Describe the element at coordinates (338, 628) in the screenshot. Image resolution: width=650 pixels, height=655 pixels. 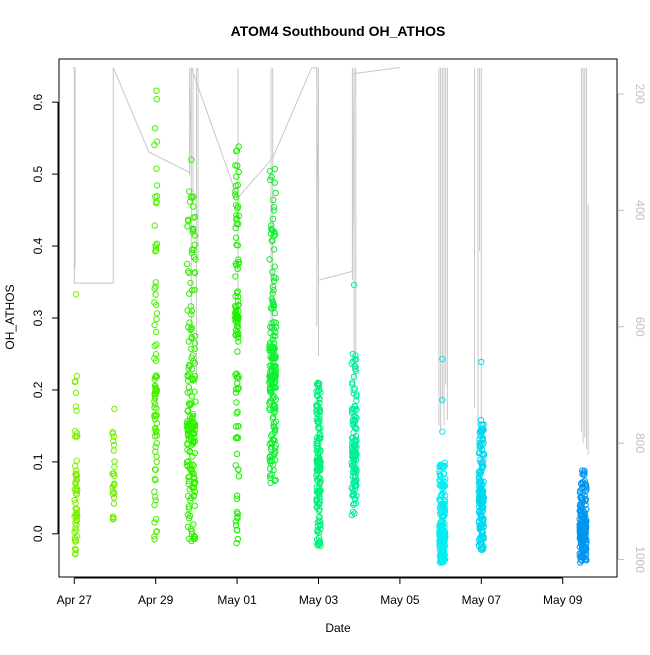
I see `x-axis-label: Date` at that location.